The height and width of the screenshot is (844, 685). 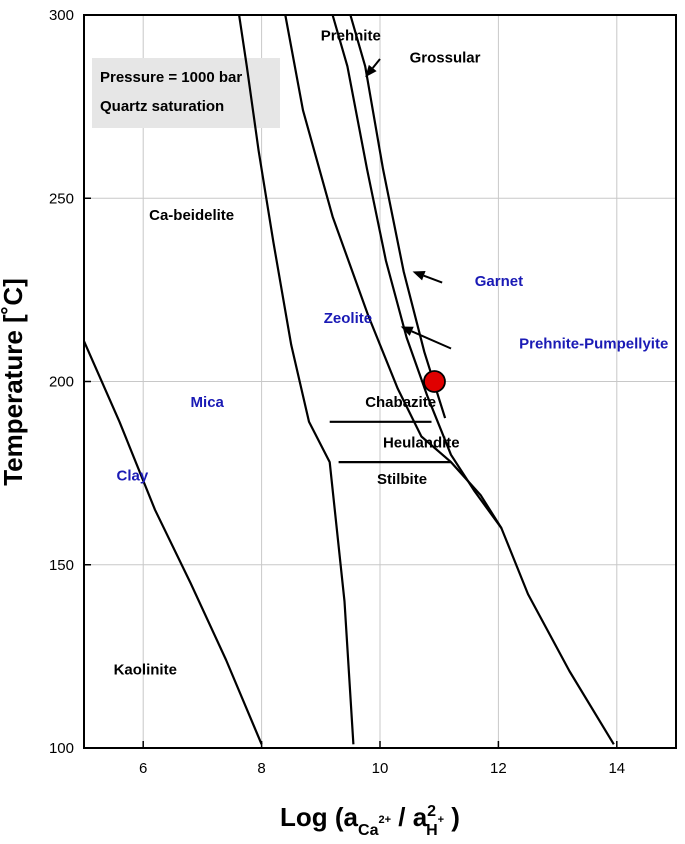 I want to click on condition-quartz: Quartz saturation, so click(x=162, y=106).